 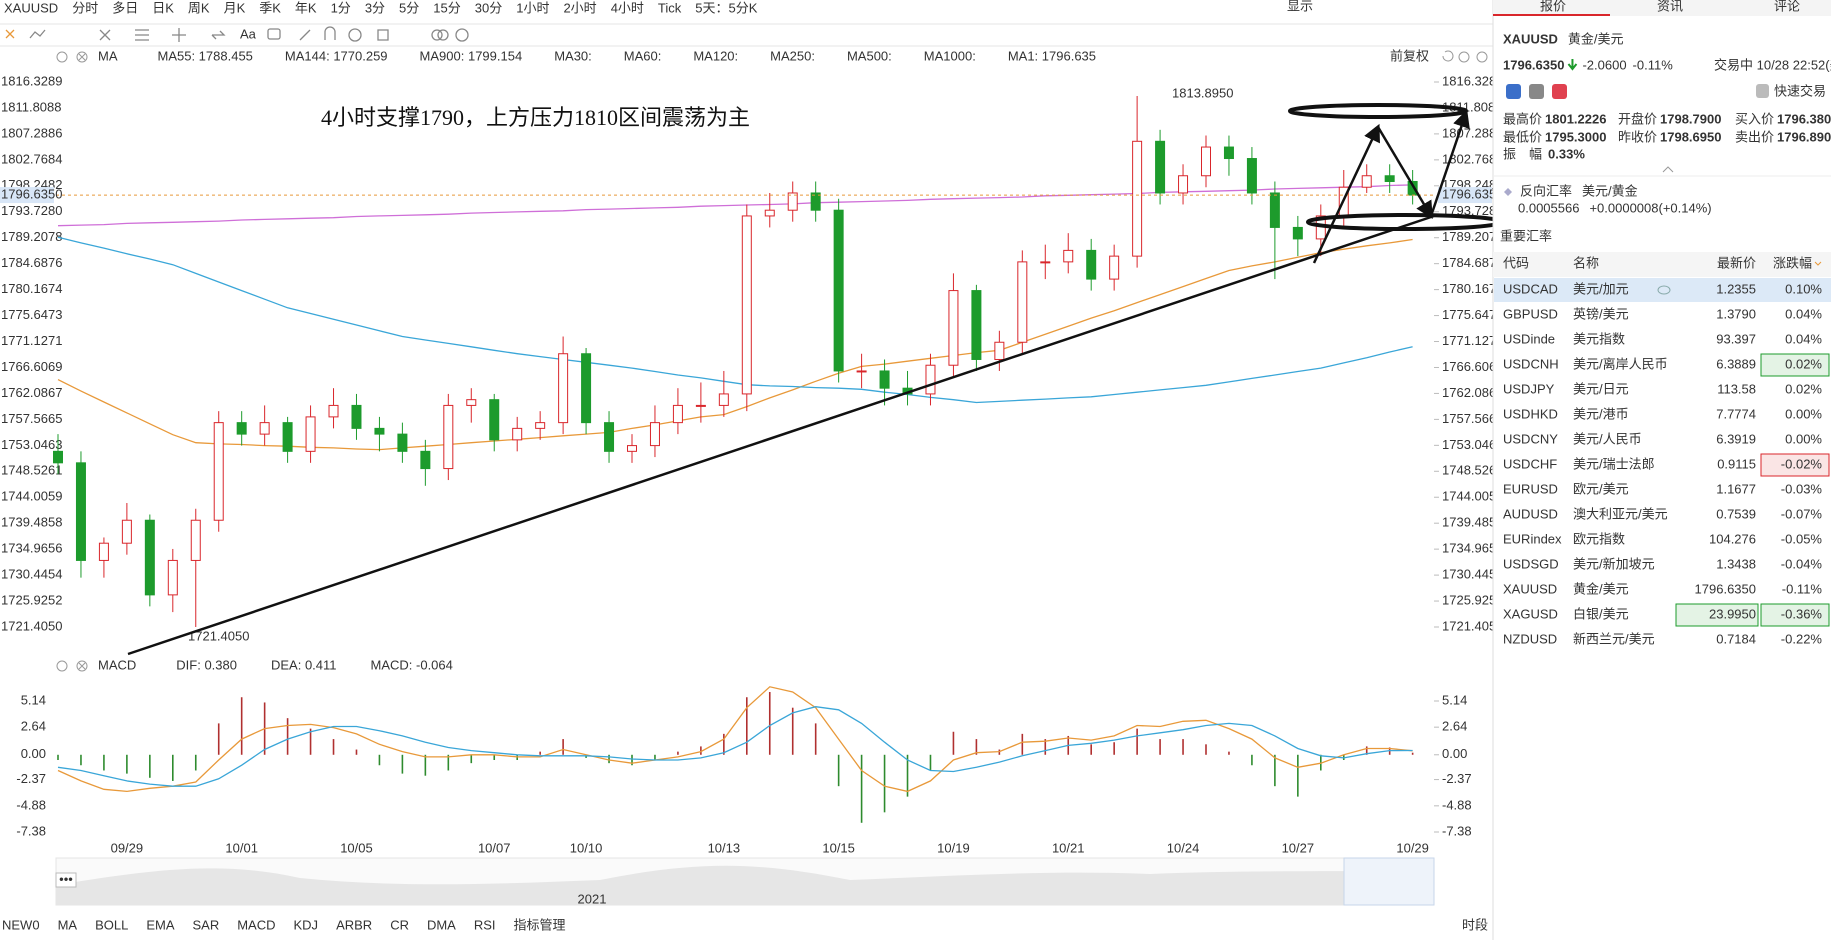 What do you see at coordinates (1530, 488) in the screenshot?
I see `row-code: EURUSD` at bounding box center [1530, 488].